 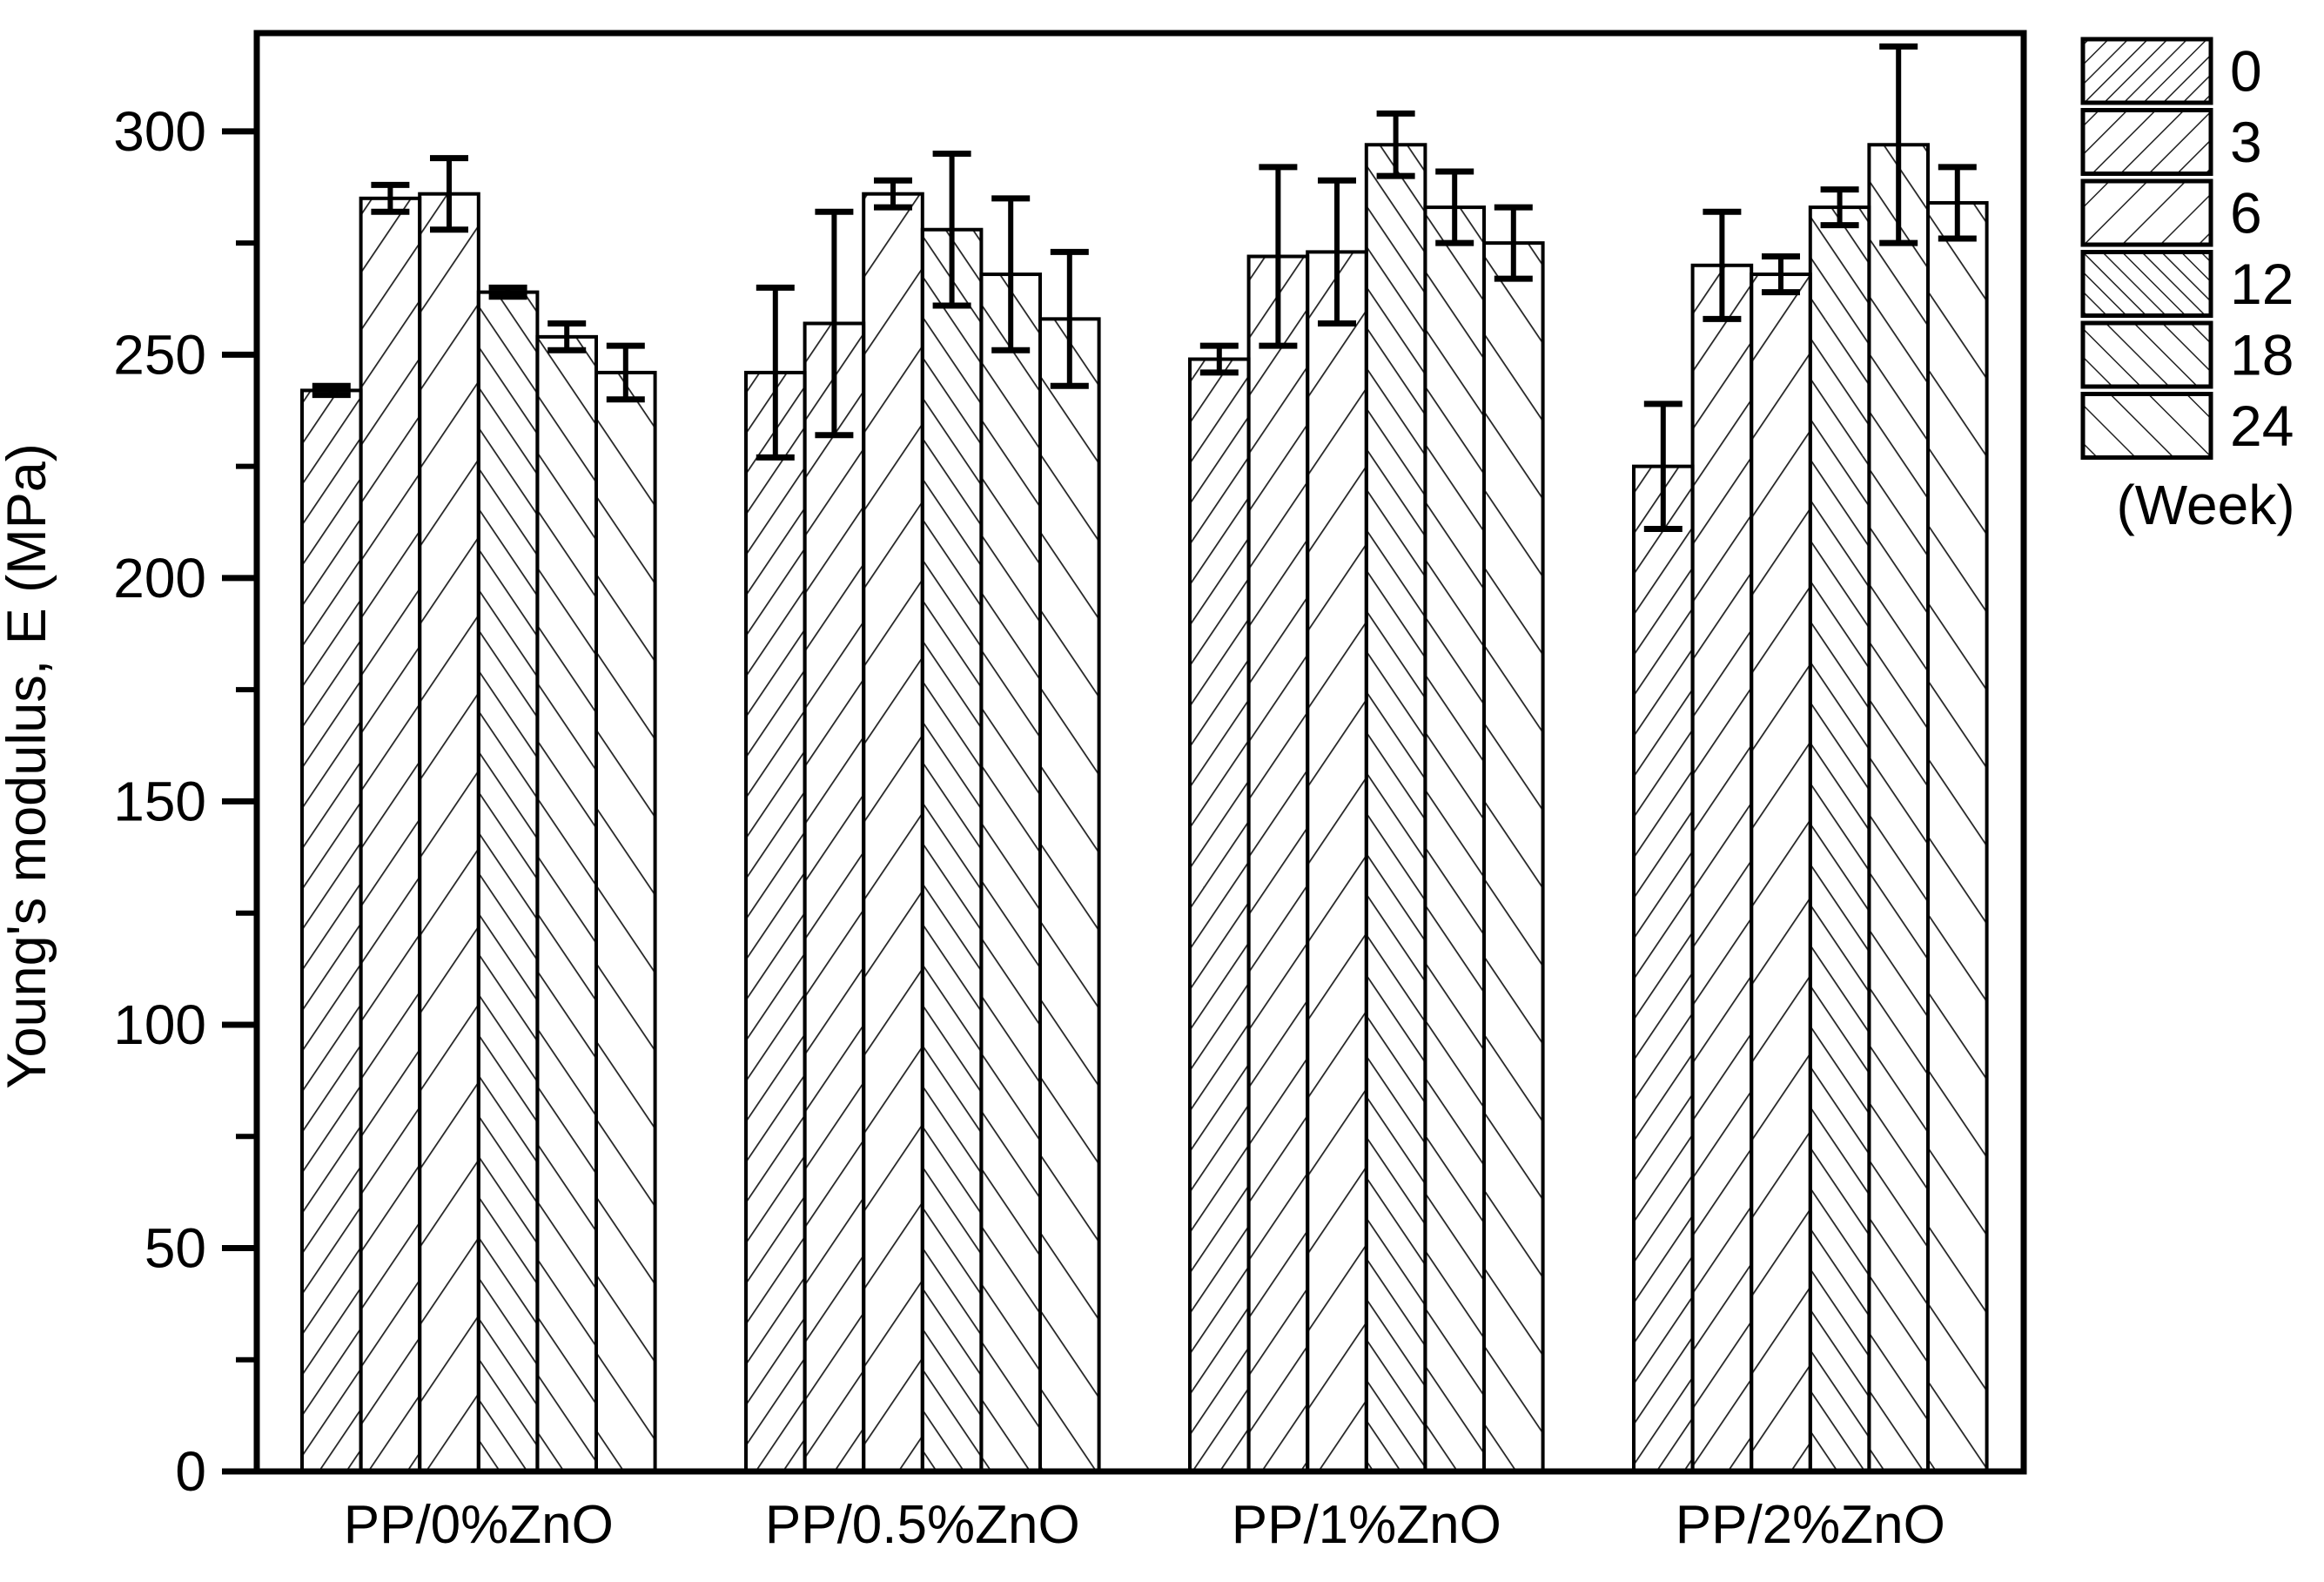 I want to click on y-axis-title: Young's modulus, E (MPa), so click(x=28, y=766).